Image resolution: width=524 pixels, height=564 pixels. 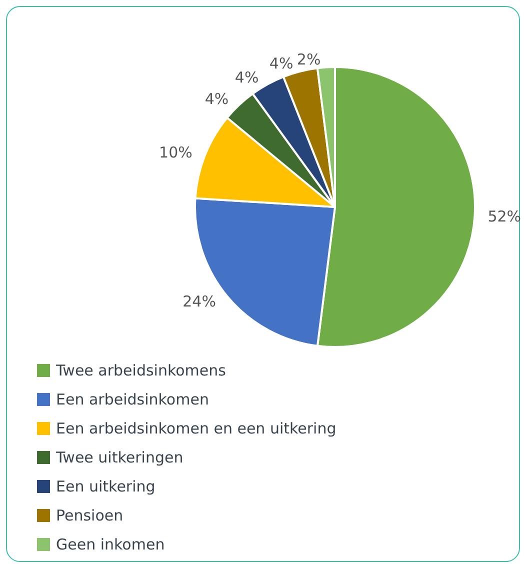 What do you see at coordinates (175, 153) in the screenshot?
I see `data-label: 10%` at bounding box center [175, 153].